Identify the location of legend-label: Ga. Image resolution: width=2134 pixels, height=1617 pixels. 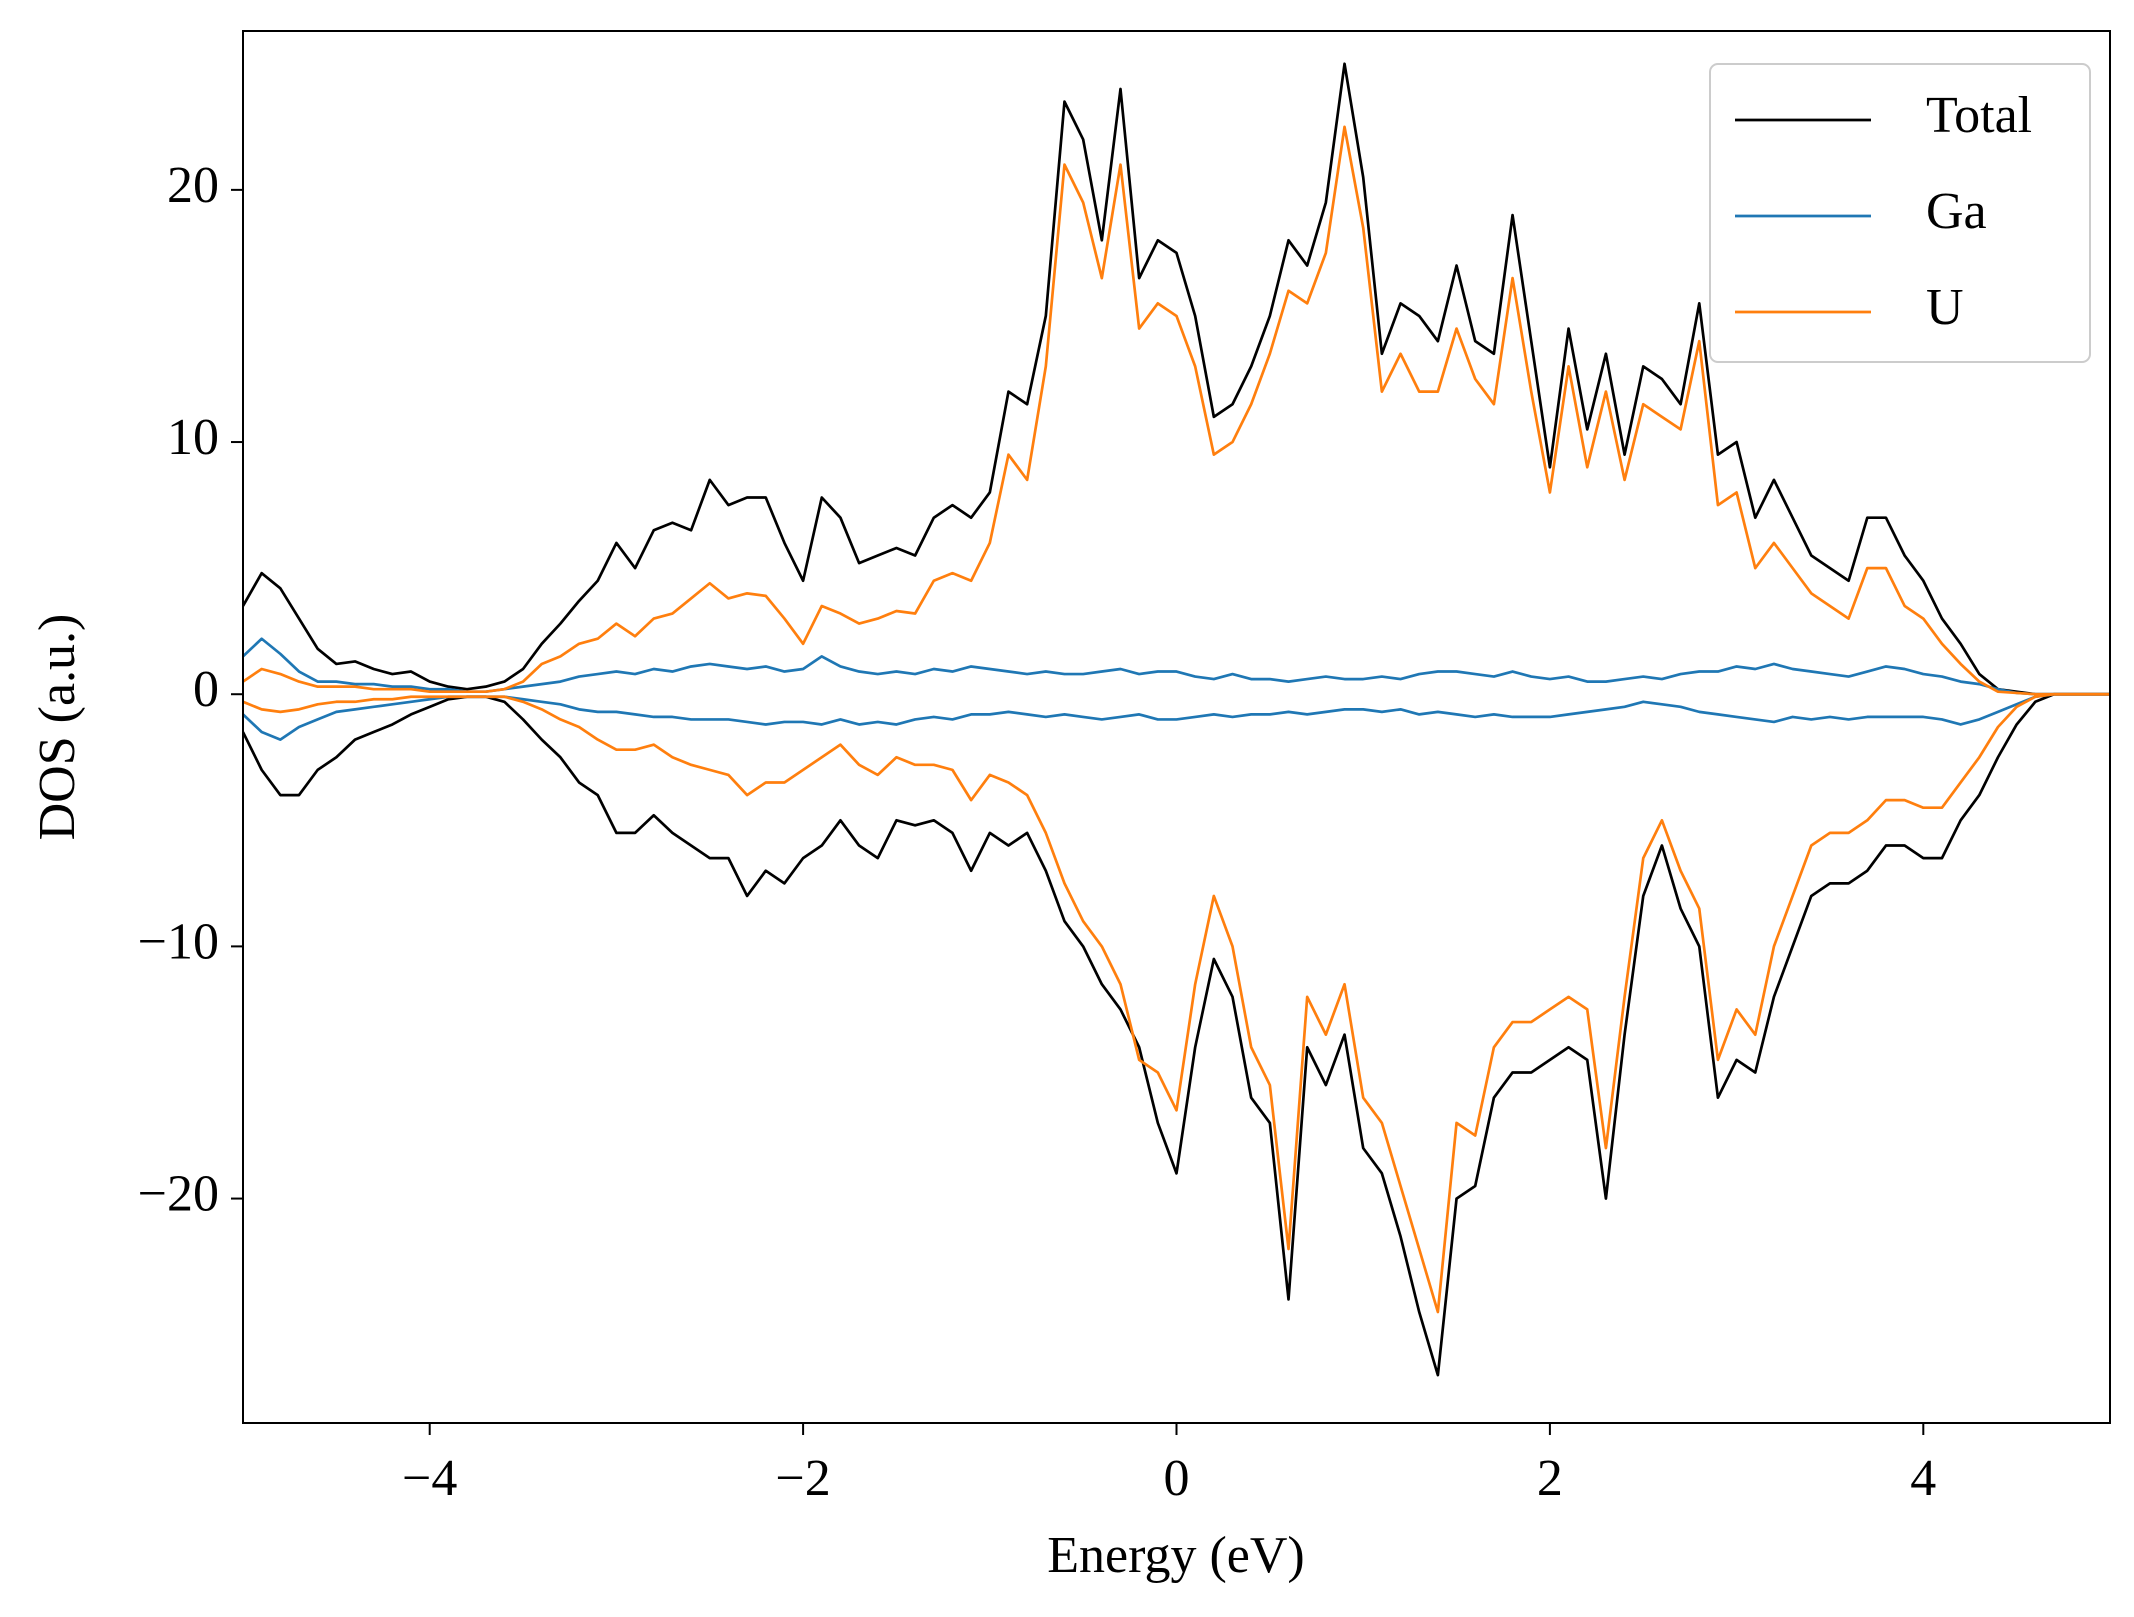
(1956, 211).